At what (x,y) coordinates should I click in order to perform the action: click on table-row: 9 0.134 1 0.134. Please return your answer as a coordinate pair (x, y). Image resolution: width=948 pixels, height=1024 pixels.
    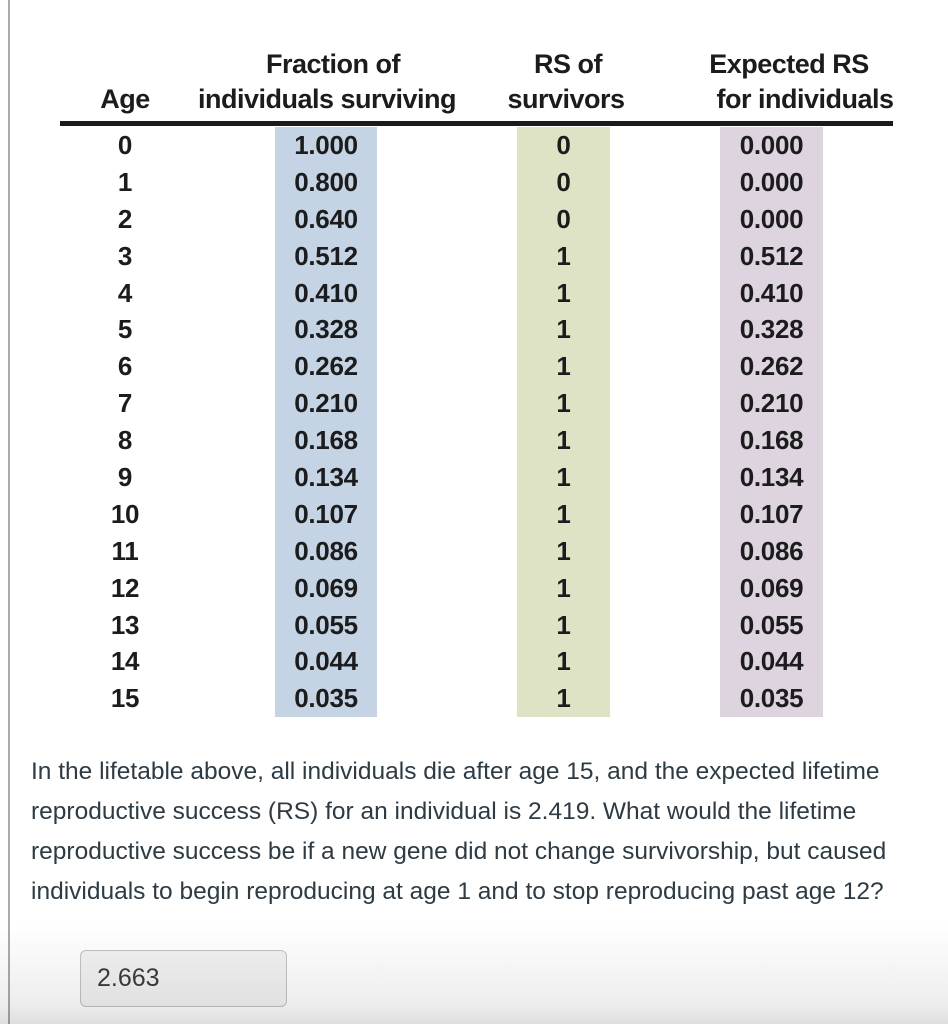
    Looking at the image, I should click on (476, 477).